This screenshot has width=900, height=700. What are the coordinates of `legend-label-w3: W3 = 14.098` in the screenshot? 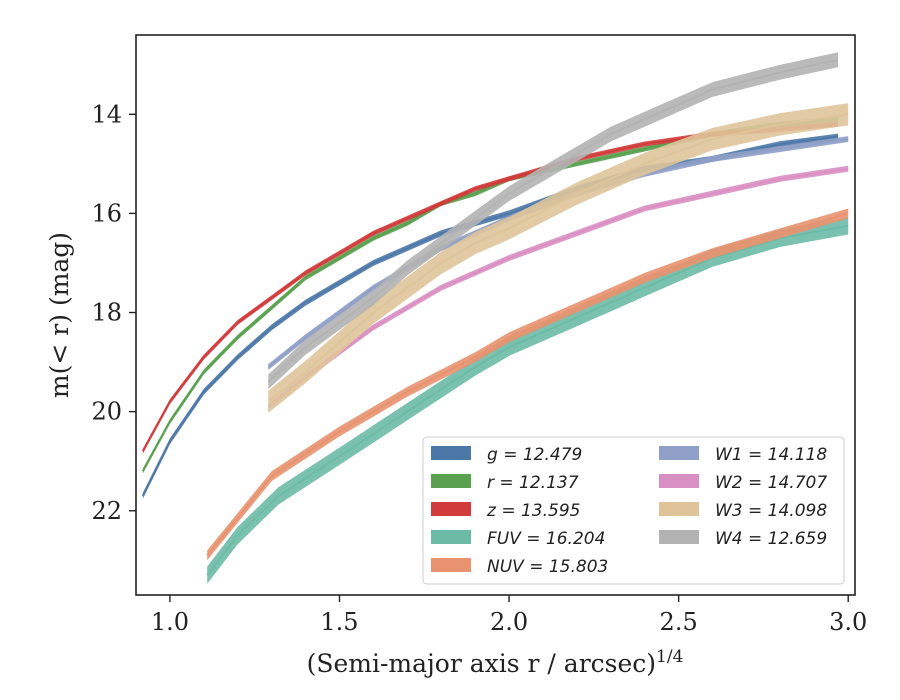 It's located at (771, 511).